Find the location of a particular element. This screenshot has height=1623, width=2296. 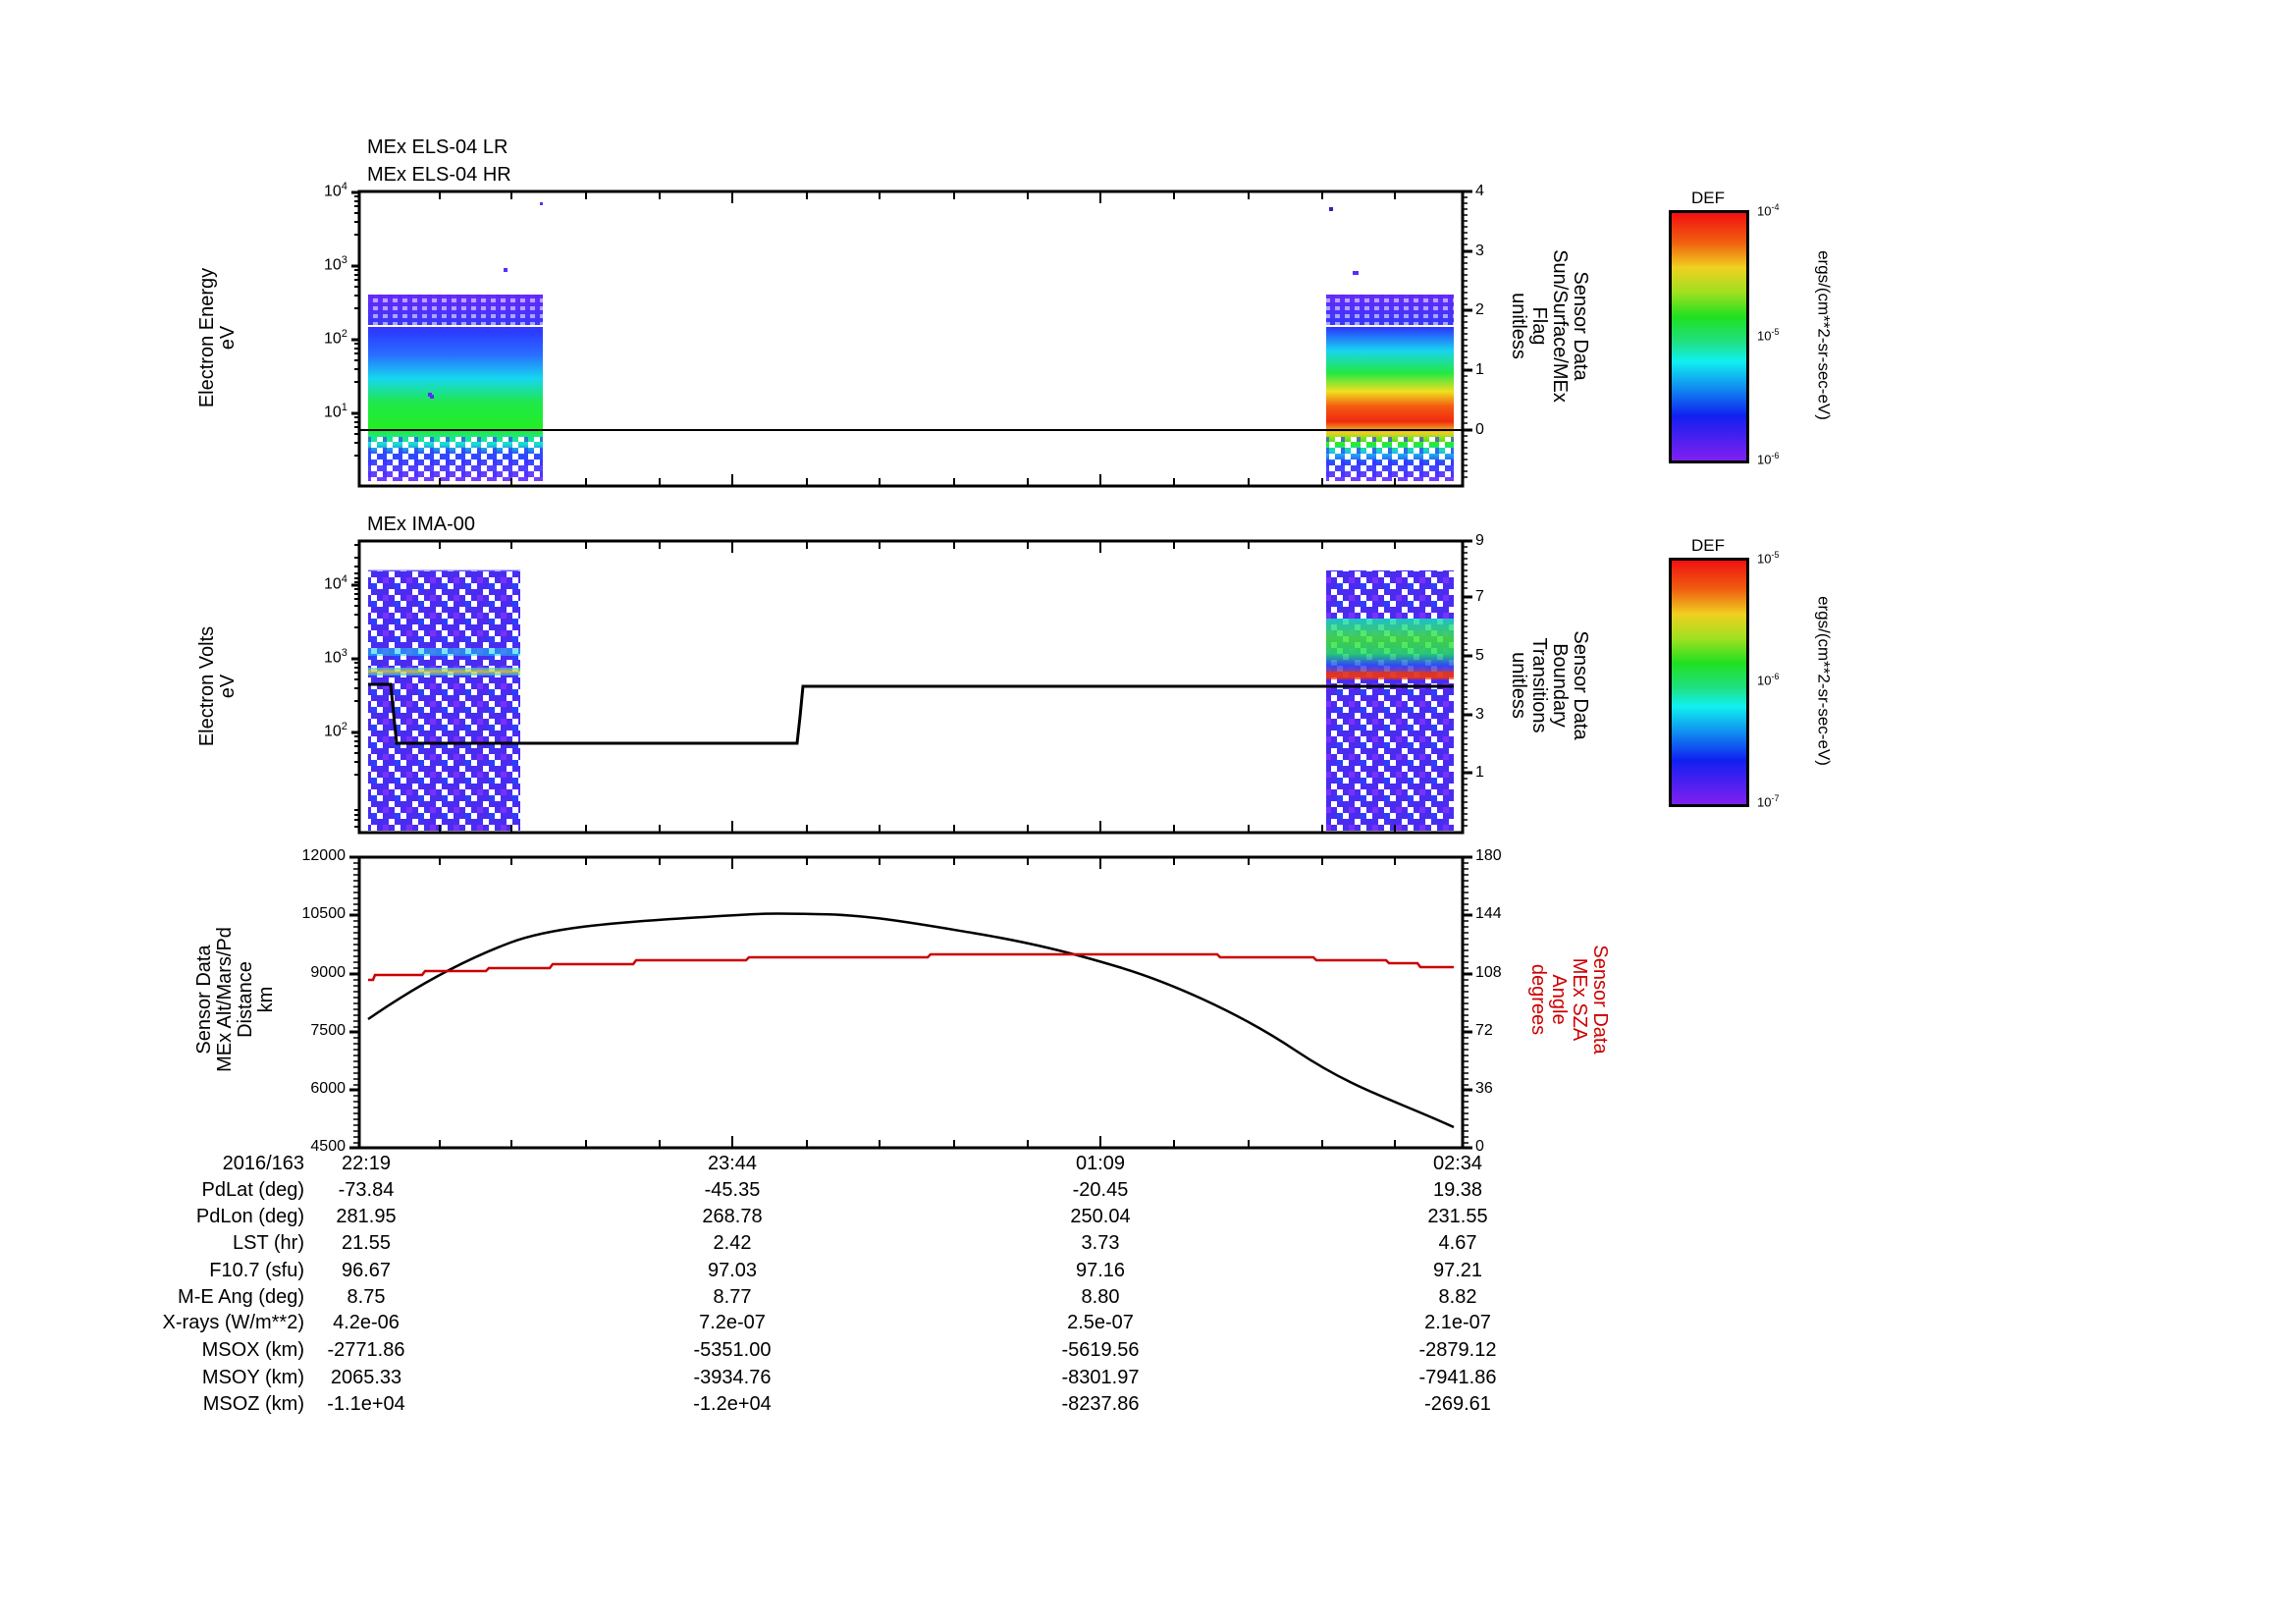

els-rtick-0: 0 is located at coordinates (1479, 430).